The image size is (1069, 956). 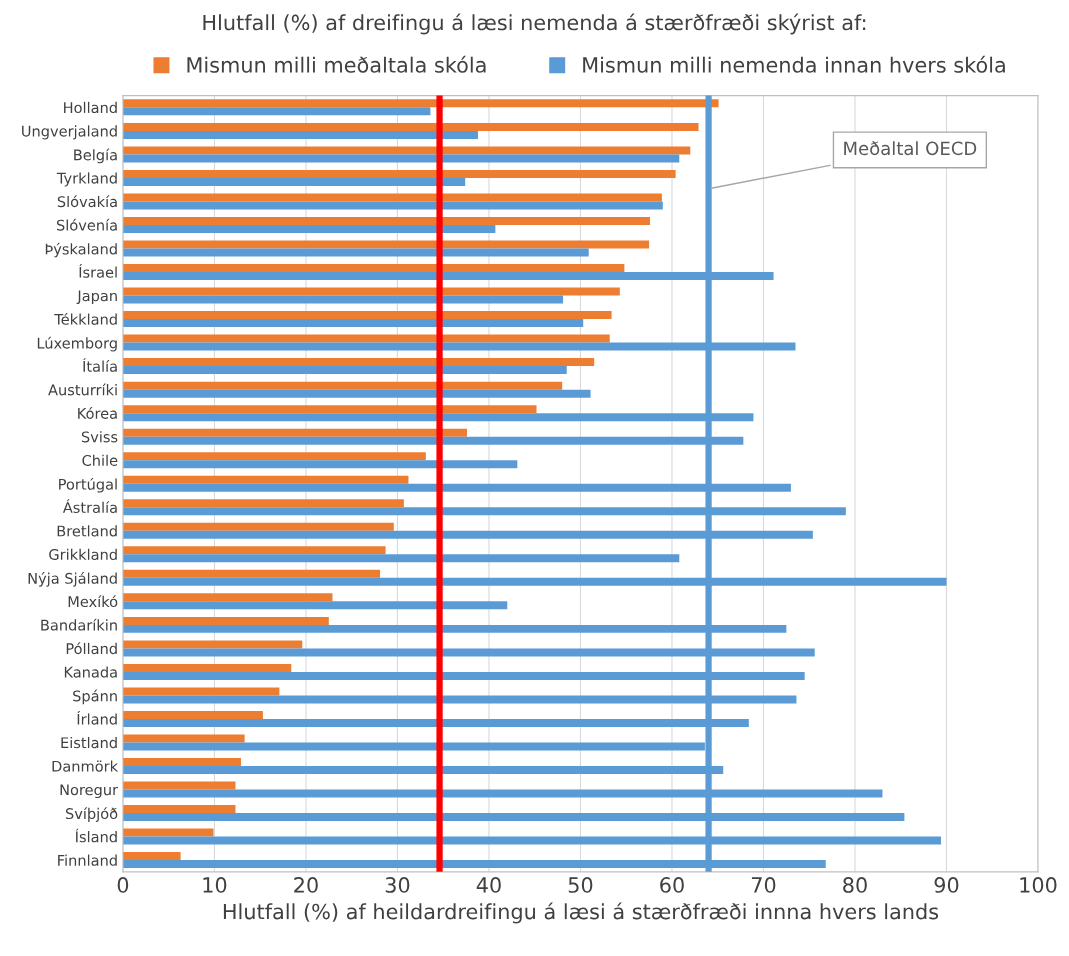 What do you see at coordinates (1038, 885) in the screenshot?
I see `x-tick-label: 100` at bounding box center [1038, 885].